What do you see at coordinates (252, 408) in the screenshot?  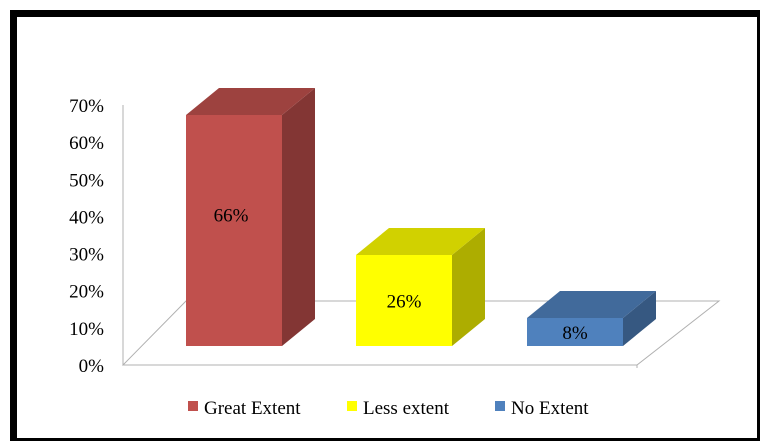 I see `legend-label: Great Extent` at bounding box center [252, 408].